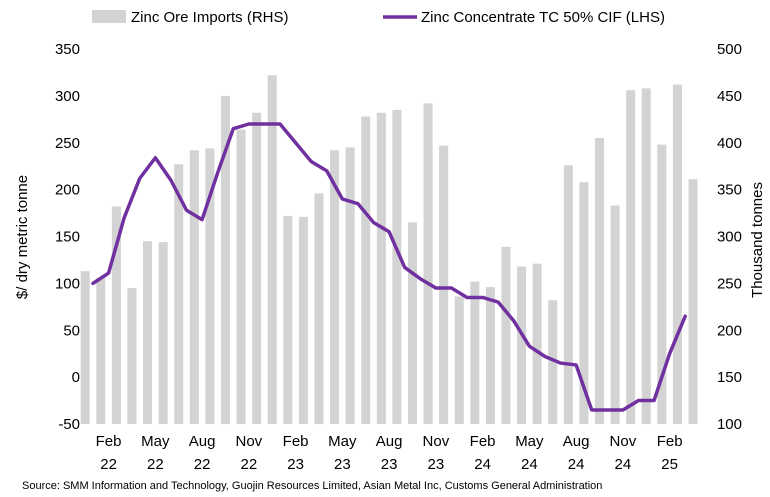 Image resolution: width=770 pixels, height=497 pixels. What do you see at coordinates (543, 17) in the screenshot?
I see `legend-line-label: Zinc Concentrate TC 50% CIF (LHS)` at bounding box center [543, 17].